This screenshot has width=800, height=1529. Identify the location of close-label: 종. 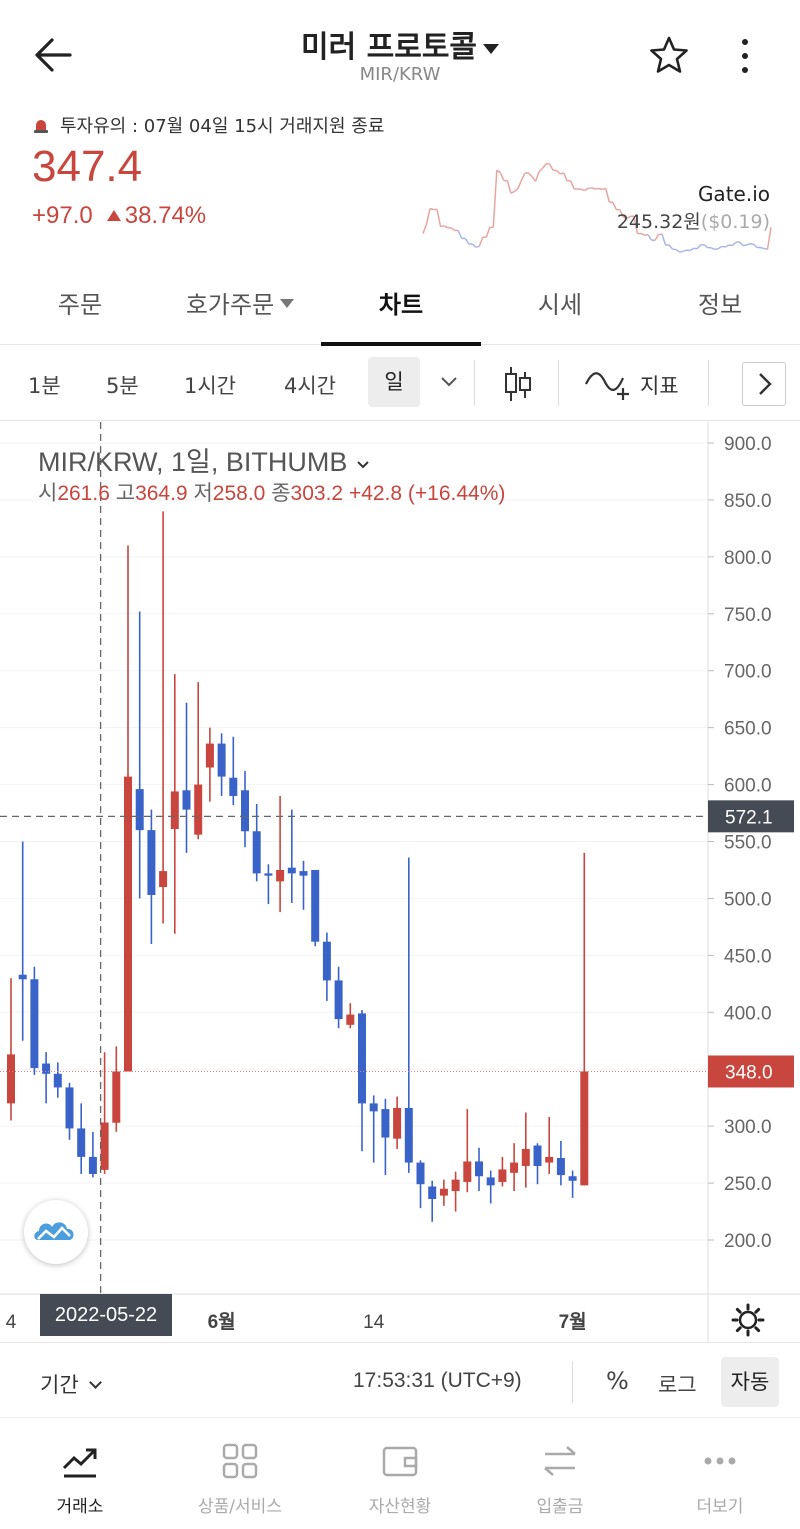
(281, 493).